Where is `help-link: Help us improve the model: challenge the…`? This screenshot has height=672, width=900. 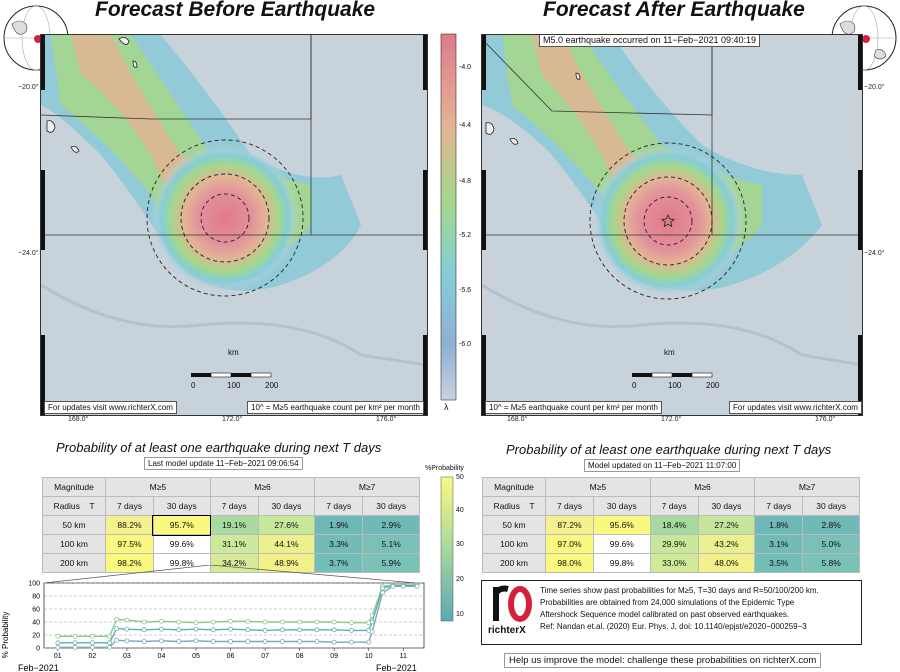 help-link: Help us improve the model: challenge the… is located at coordinates (663, 660).